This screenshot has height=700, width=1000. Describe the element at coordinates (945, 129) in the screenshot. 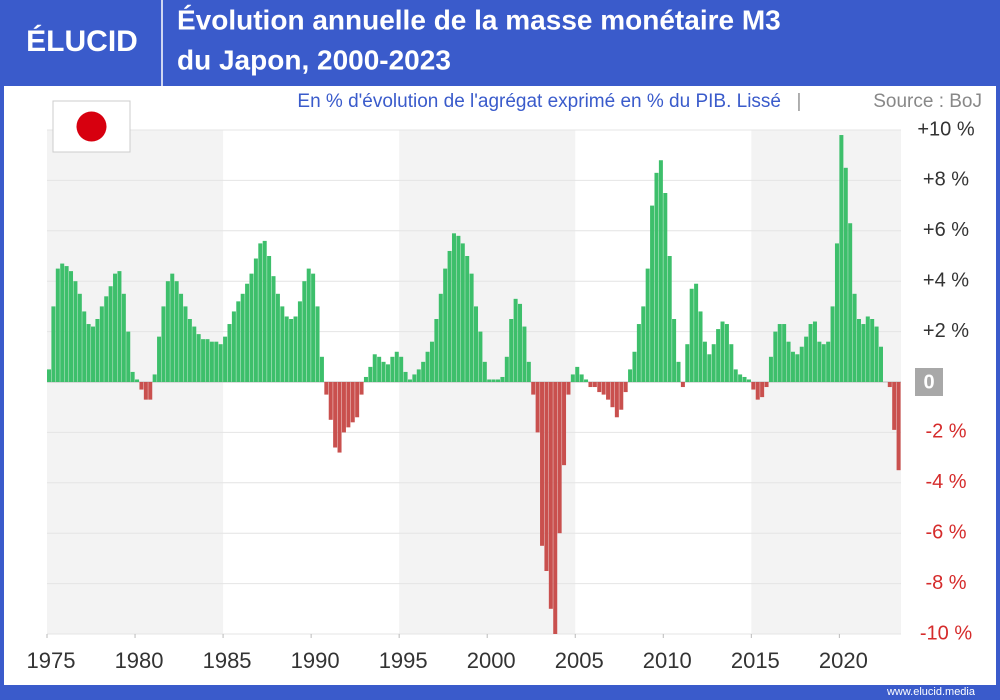

I see `y-tick-label: +10 %` at that location.